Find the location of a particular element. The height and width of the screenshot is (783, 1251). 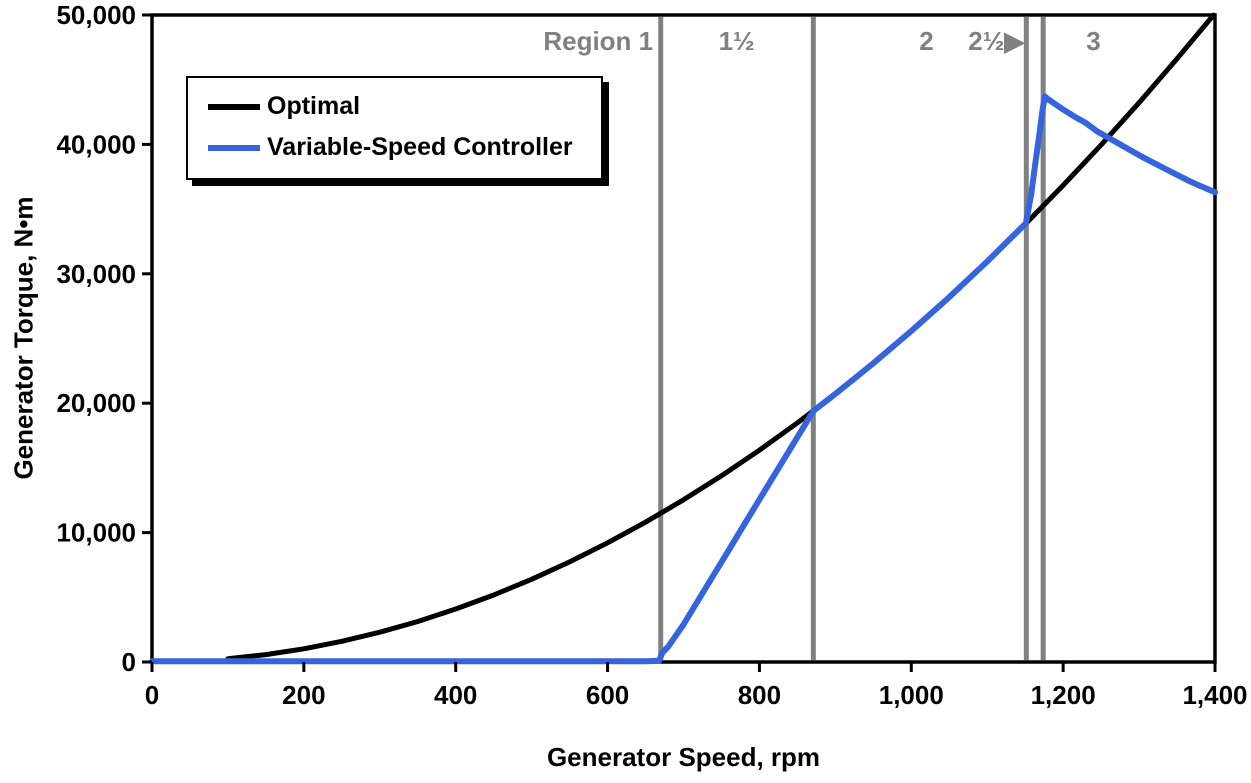

region-label: Region 1 is located at coordinates (598, 41).